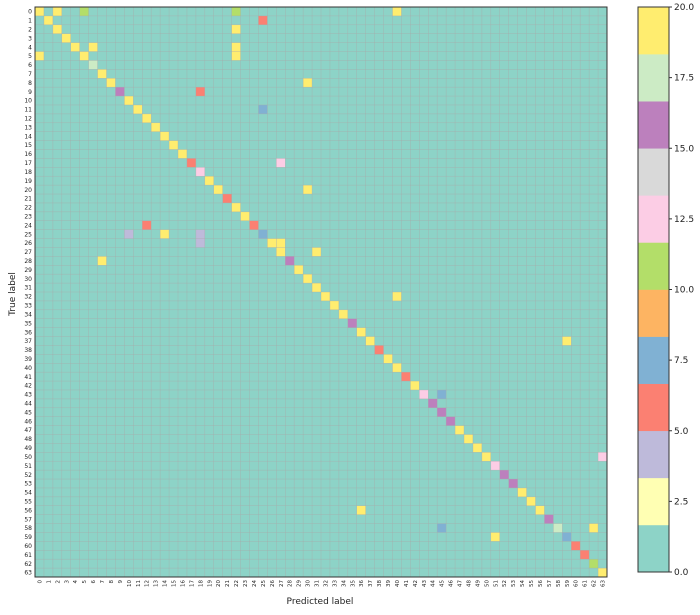 The width and height of the screenshot is (700, 615). Describe the element at coordinates (94, 582) in the screenshot. I see `x-tick-label: 6` at that location.